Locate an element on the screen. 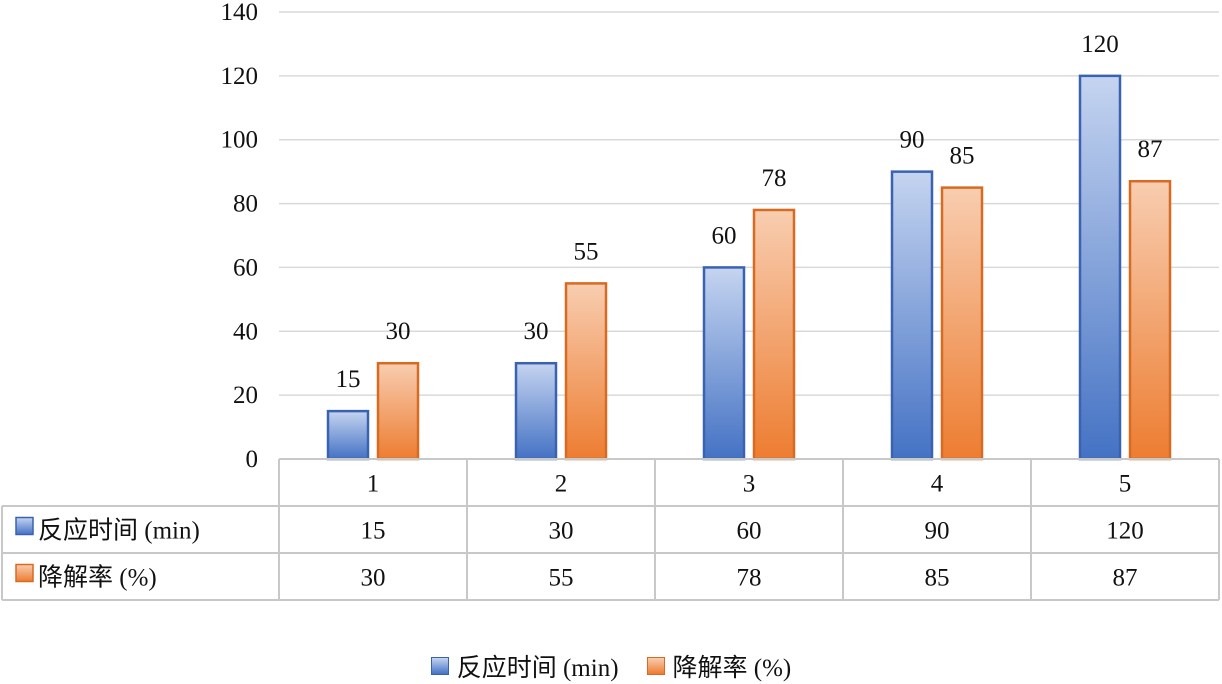  y-tick-label: 20 is located at coordinates (245, 395).